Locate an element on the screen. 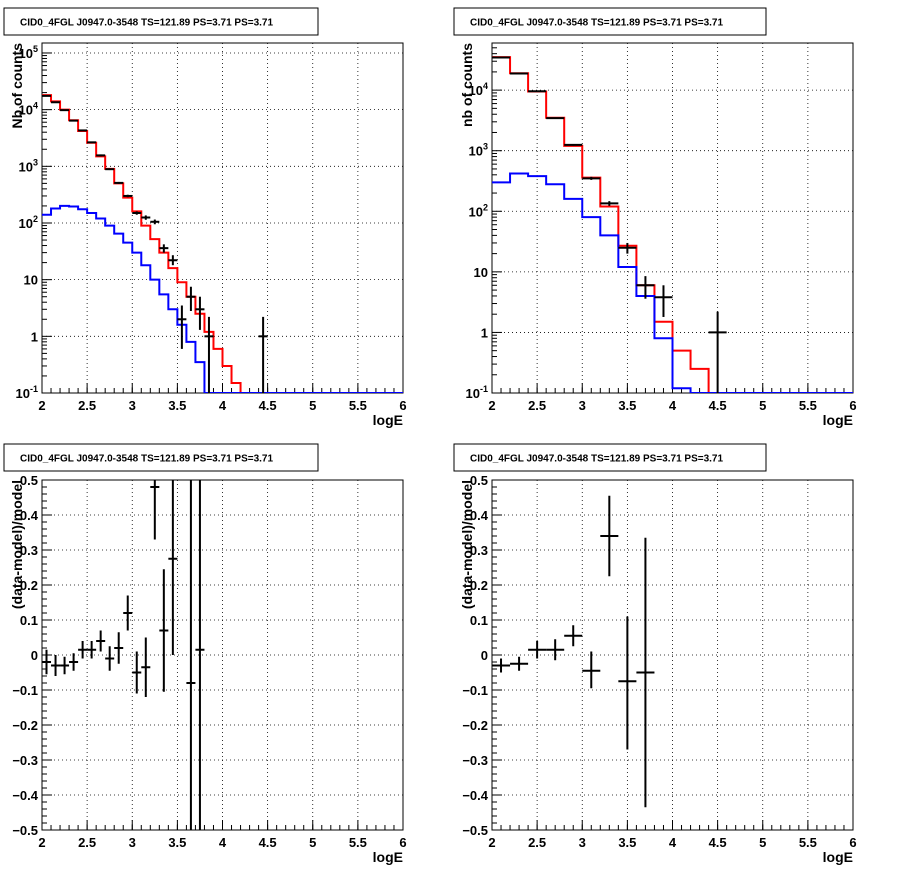 The image size is (898, 875). y-tick-label: 0.3 is located at coordinates (29, 550).